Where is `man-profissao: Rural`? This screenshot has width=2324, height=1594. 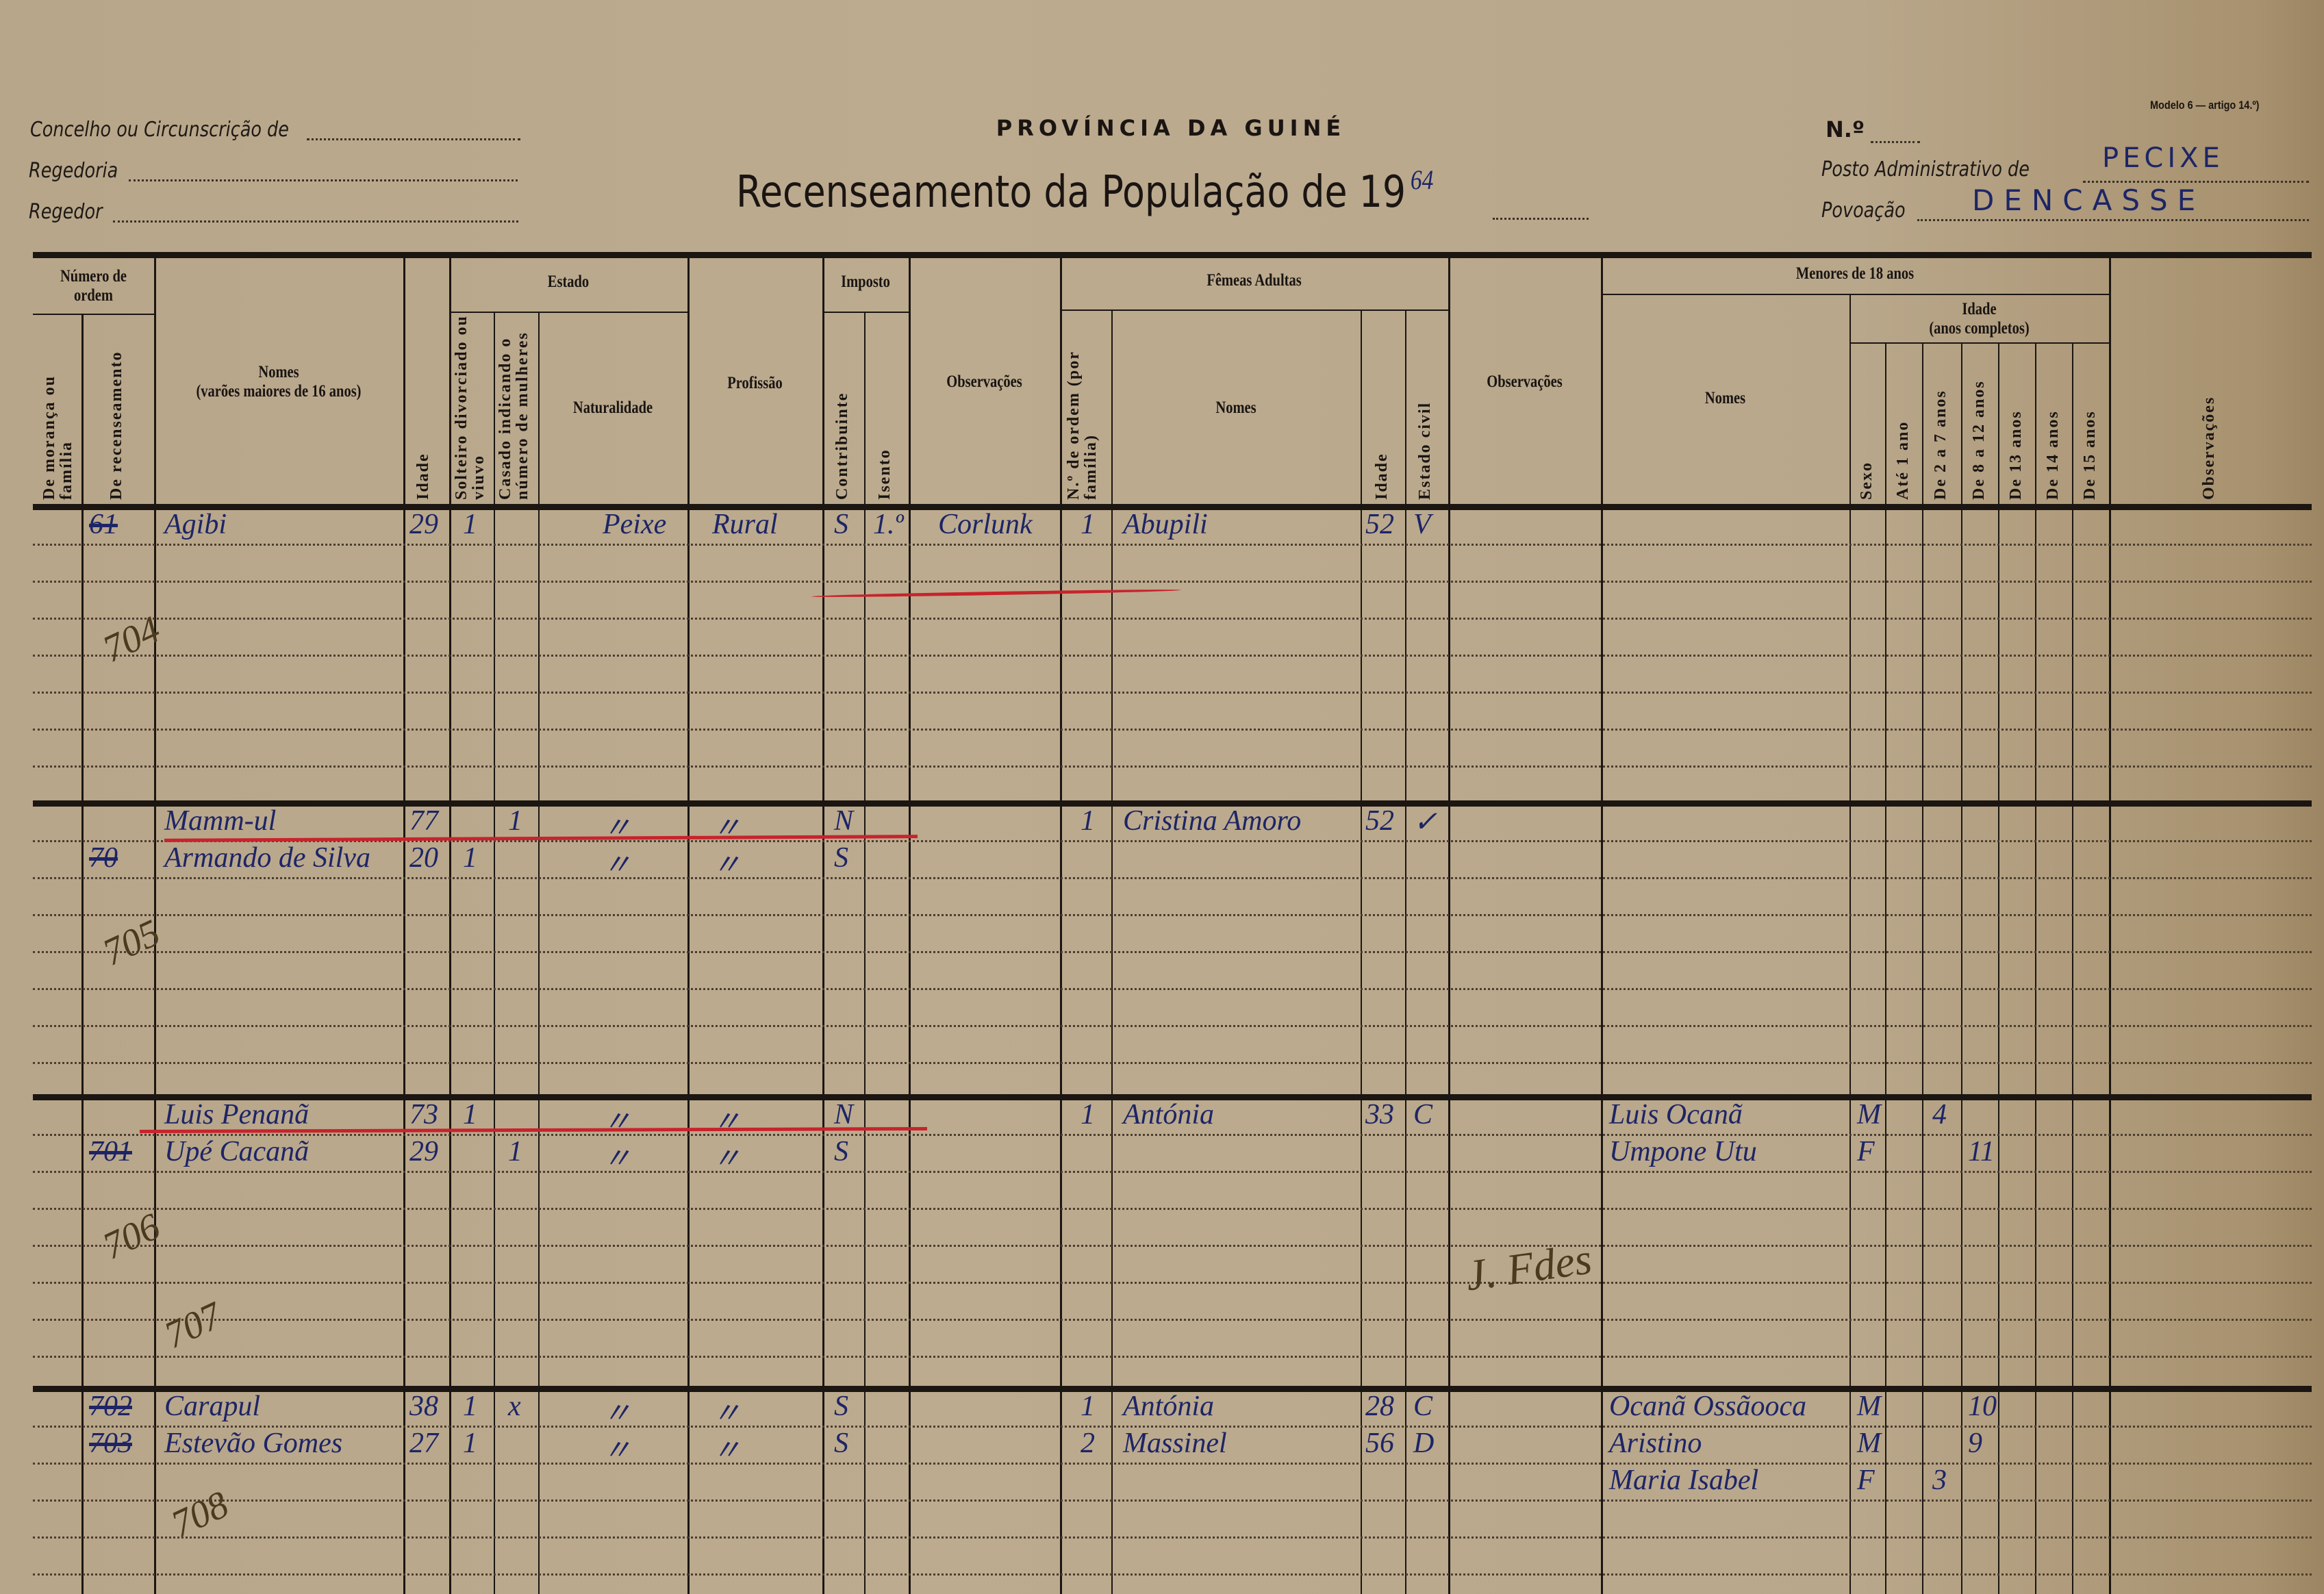
man-profissao: Rural is located at coordinates (745, 524).